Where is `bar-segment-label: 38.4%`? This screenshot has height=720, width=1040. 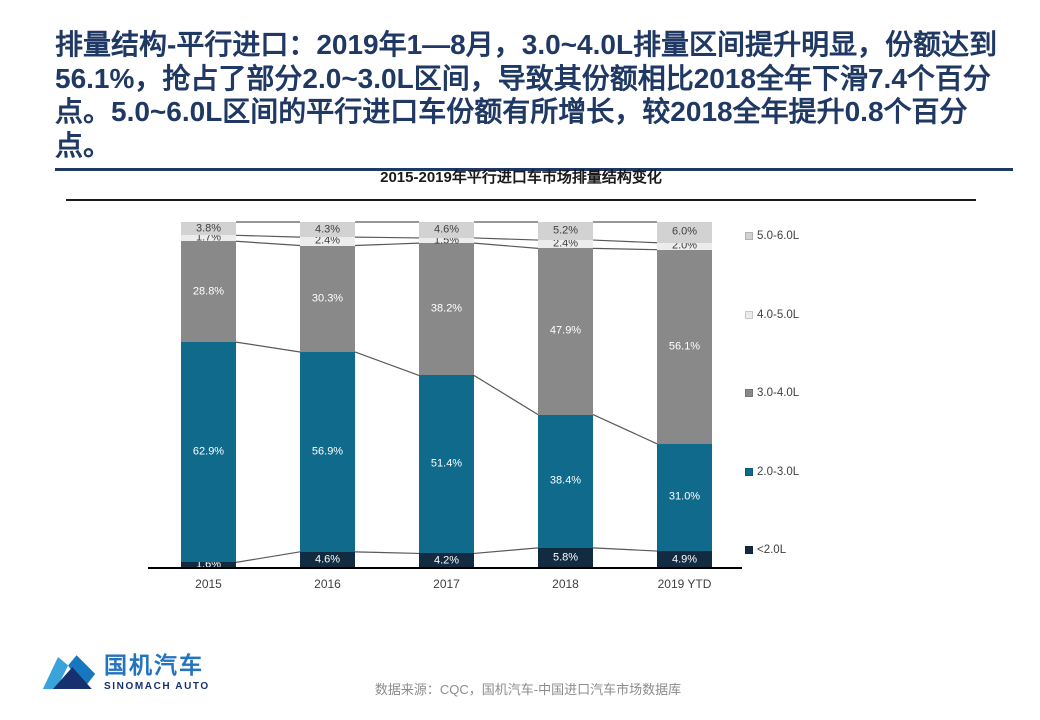
bar-segment-label: 38.4% is located at coordinates (565, 480).